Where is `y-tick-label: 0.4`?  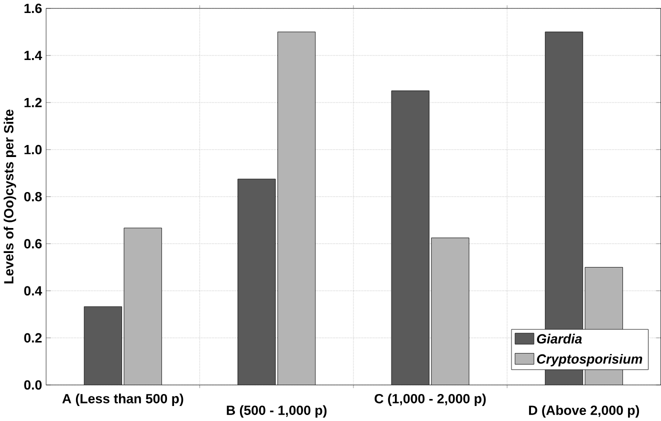
y-tick-label: 0.4 is located at coordinates (33, 291).